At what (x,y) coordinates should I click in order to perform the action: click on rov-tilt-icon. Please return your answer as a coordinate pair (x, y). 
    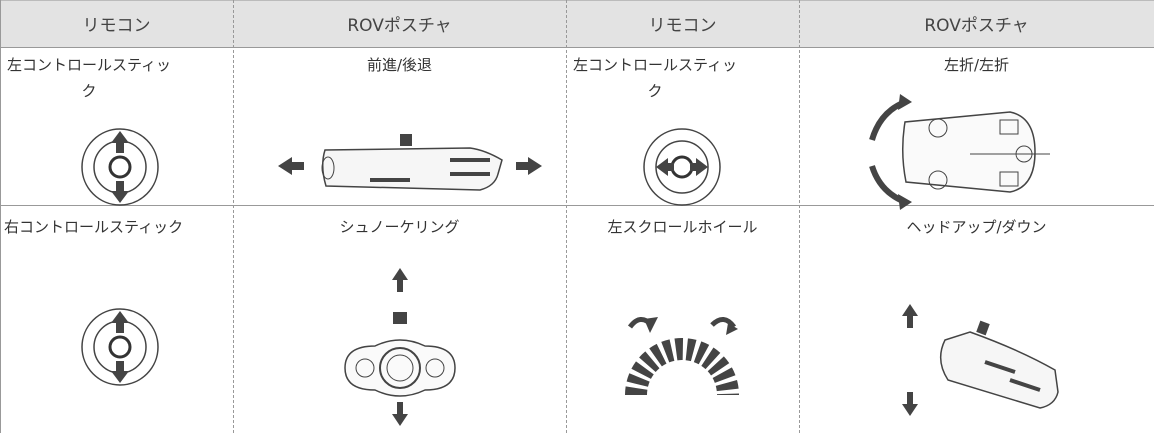
    Looking at the image, I should click on (980, 360).